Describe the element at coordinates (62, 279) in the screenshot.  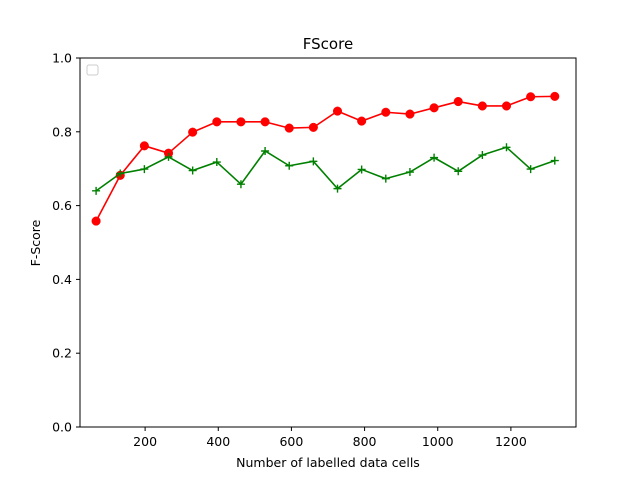
I see `y-tick-label: 0.4` at that location.